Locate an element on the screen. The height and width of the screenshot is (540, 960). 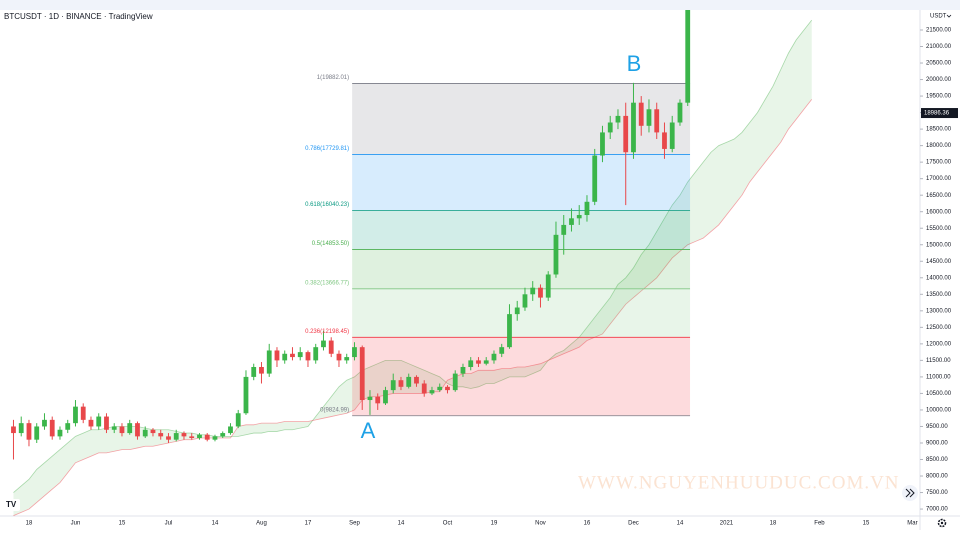
y-tick-label: 17000.00 is located at coordinates (939, 179).